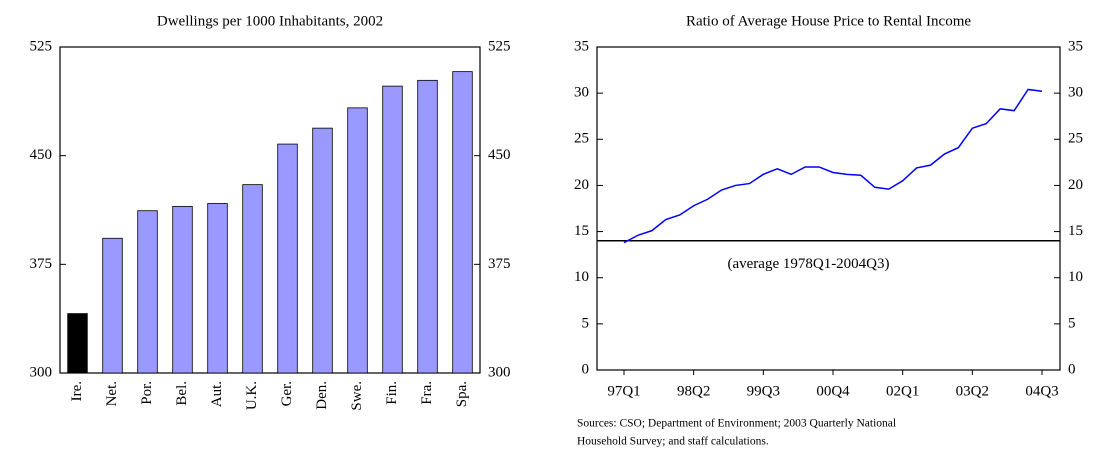 The height and width of the screenshot is (450, 1094). Describe the element at coordinates (499, 155) in the screenshot. I see `y2-tick-label: 450` at that location.